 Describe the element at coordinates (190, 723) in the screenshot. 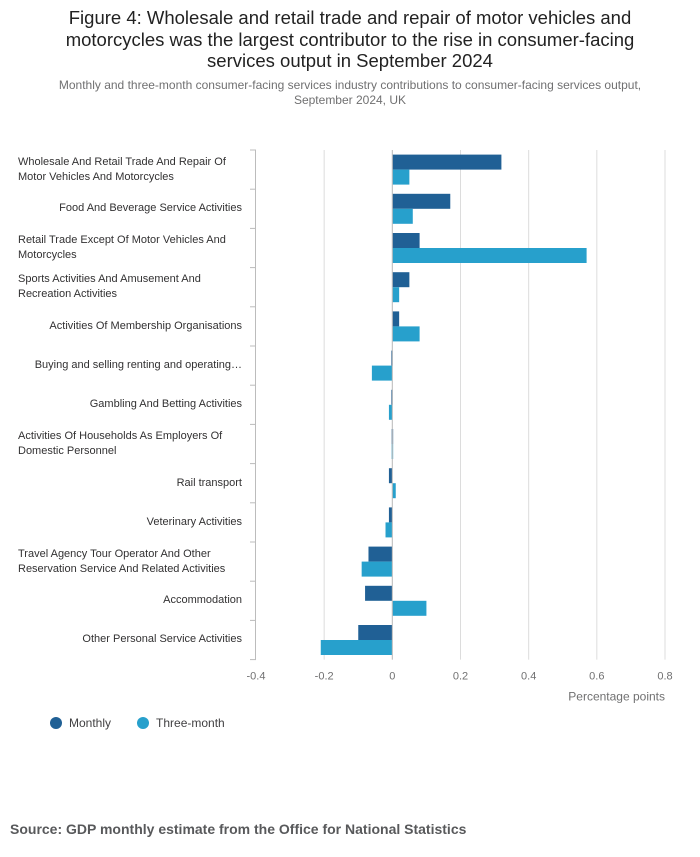

I see `legend-label-three-month: Three-month` at that location.